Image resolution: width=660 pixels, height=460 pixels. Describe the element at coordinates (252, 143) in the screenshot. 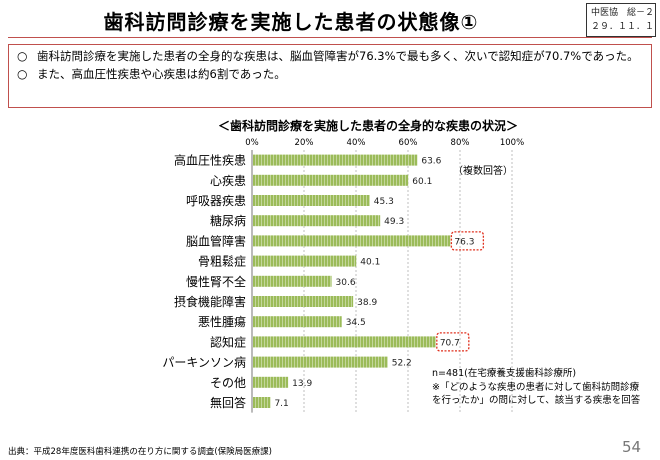

I see `x-tick-label: 0%` at that location.